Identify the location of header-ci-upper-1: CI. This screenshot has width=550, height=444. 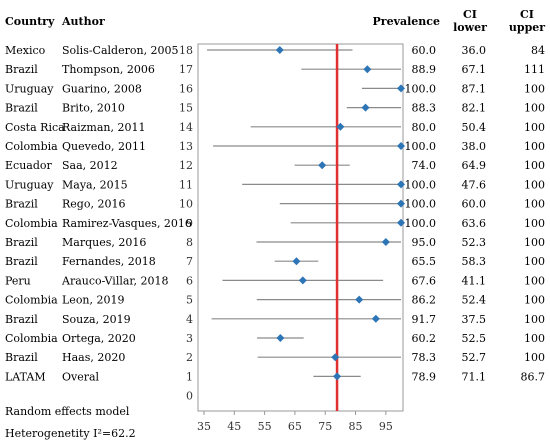
(527, 14).